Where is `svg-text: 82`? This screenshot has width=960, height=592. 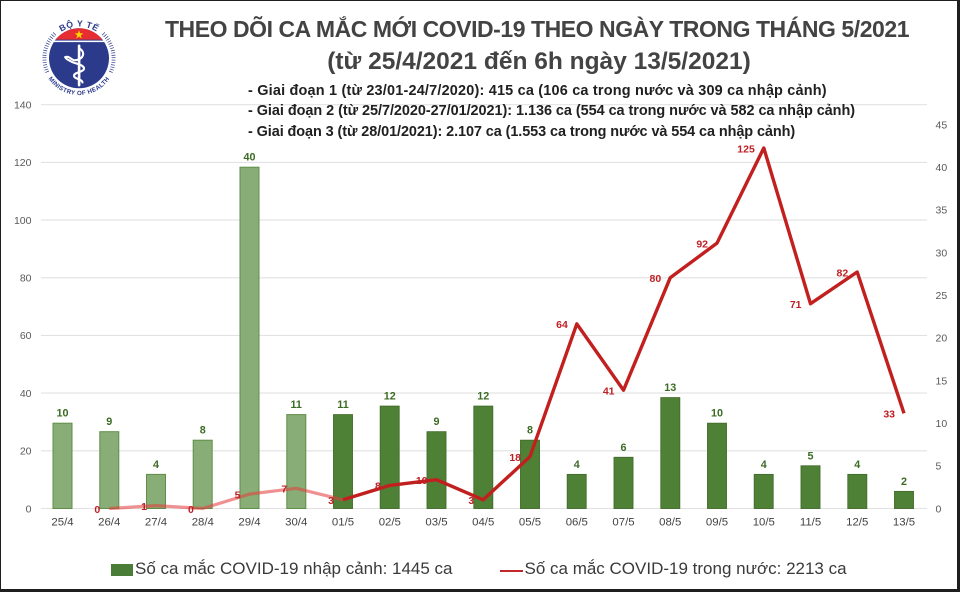 svg-text: 82 is located at coordinates (843, 273).